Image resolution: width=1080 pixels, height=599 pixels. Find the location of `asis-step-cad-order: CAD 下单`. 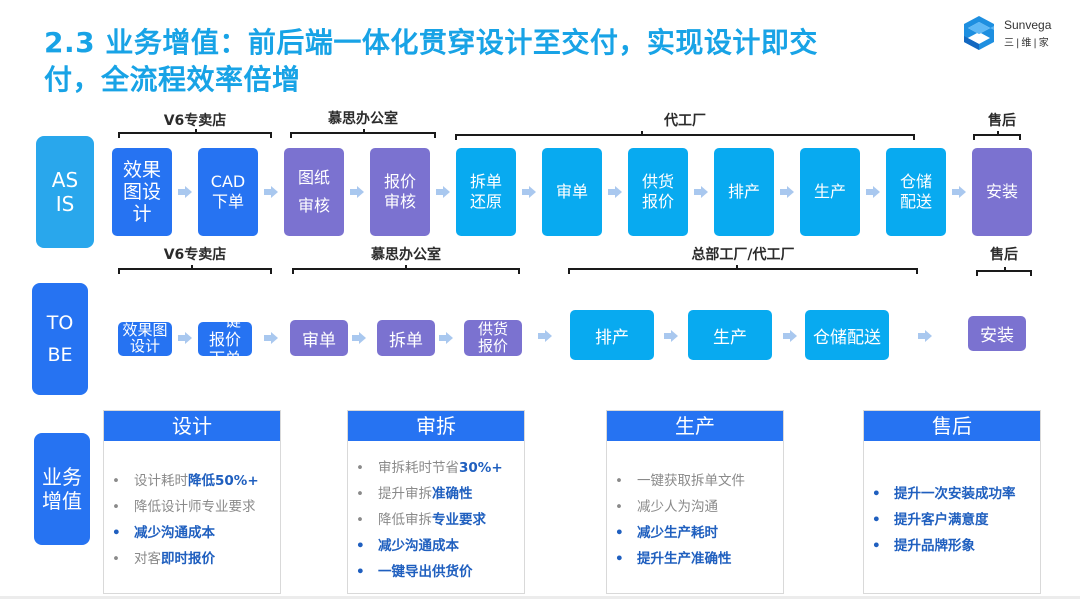

asis-step-cad-order: CAD 下单 is located at coordinates (228, 192).